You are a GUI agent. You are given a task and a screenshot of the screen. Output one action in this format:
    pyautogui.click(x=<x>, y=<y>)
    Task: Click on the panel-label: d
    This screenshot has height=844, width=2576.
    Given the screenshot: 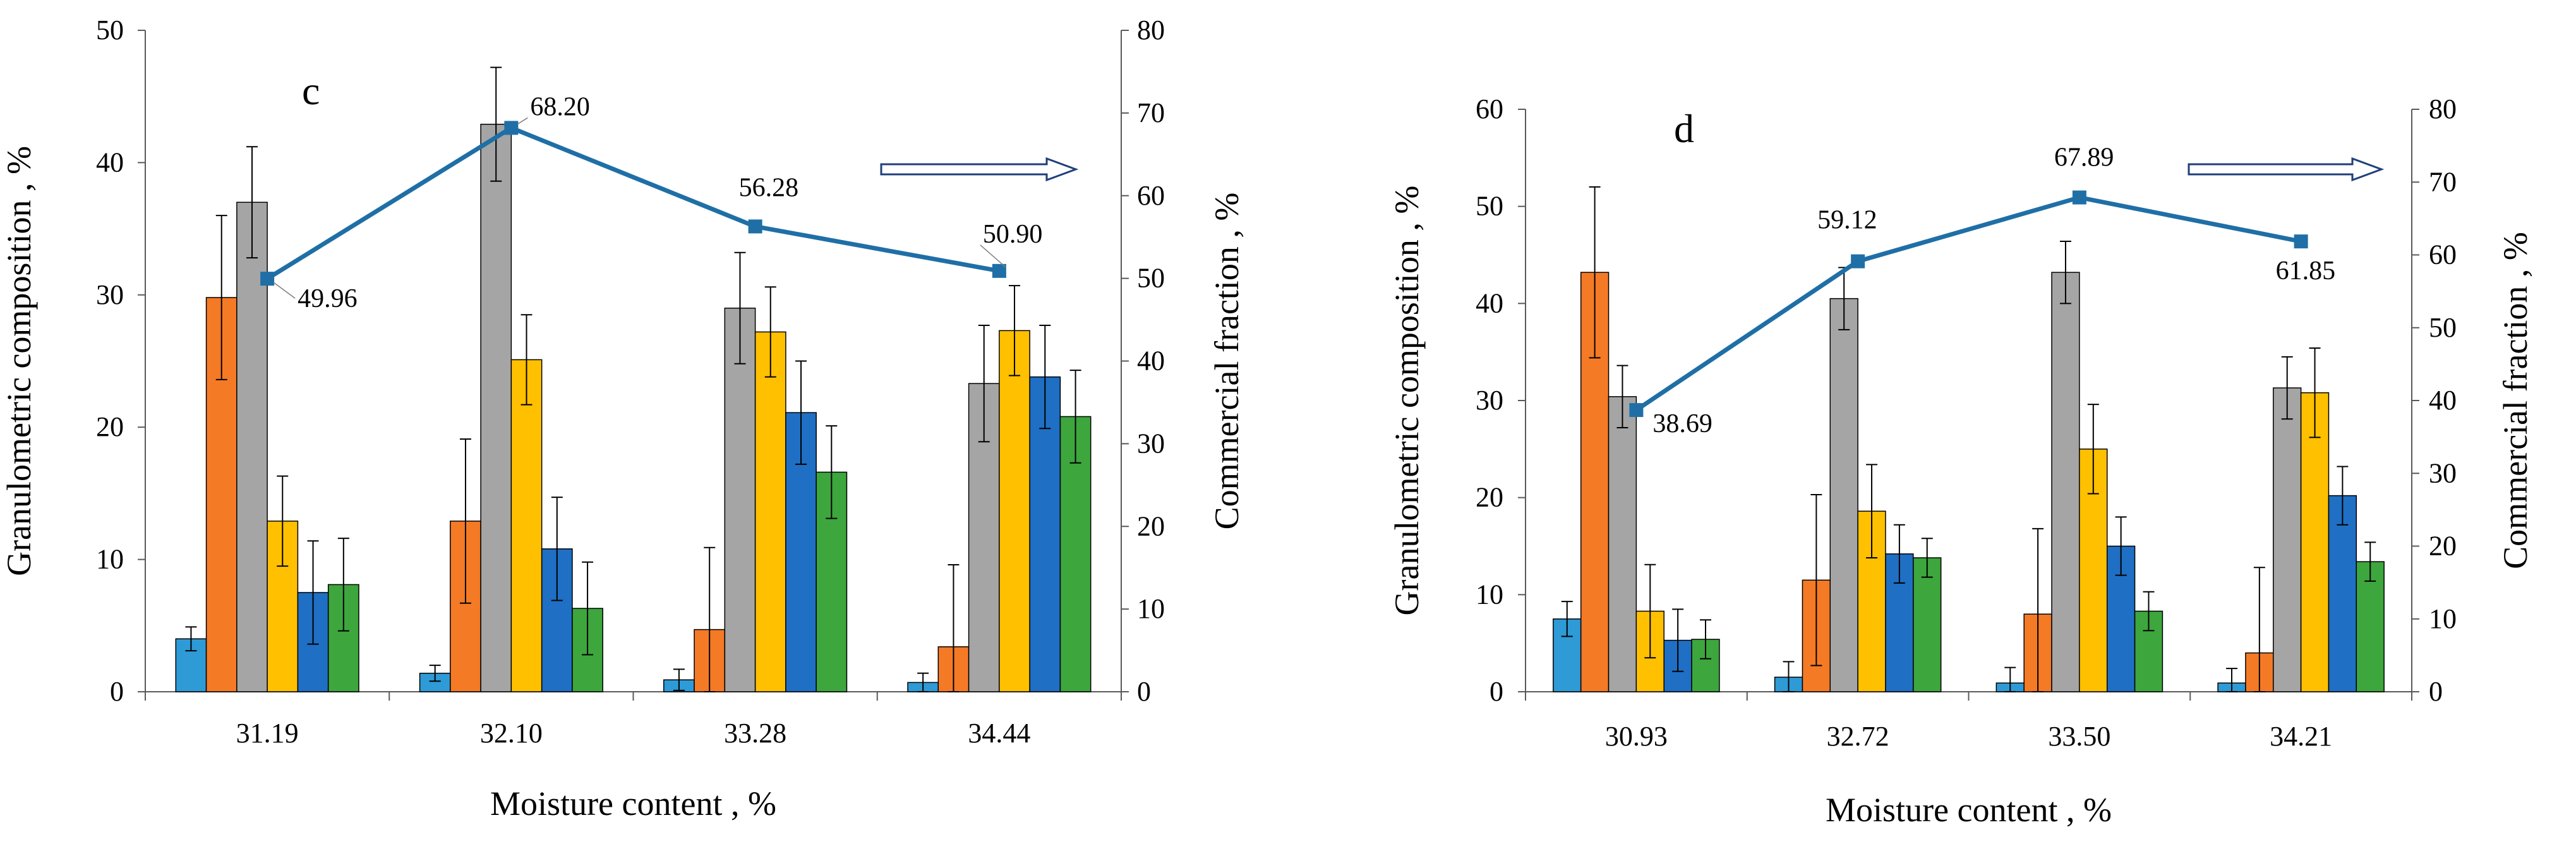 What is the action you would take?
    pyautogui.click(x=1684, y=128)
    